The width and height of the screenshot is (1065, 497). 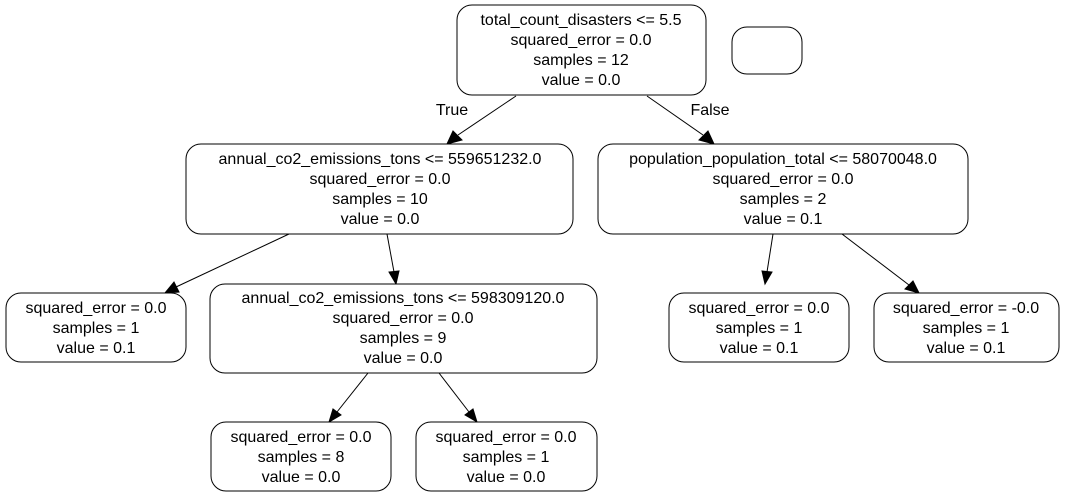 I want to click on node-split-label: annual_co2_emissions_tons <= 598309120.0, so click(x=403, y=298).